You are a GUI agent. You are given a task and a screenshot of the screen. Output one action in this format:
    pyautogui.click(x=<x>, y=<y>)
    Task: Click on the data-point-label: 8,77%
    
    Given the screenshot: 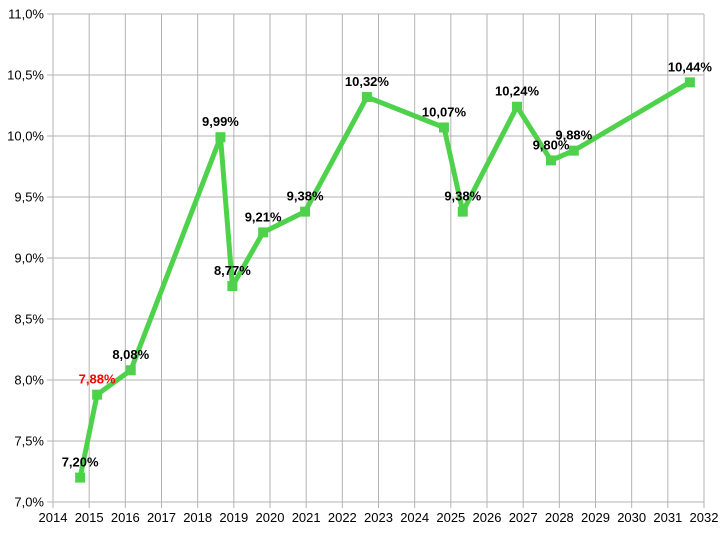 What is the action you would take?
    pyautogui.click(x=232, y=270)
    